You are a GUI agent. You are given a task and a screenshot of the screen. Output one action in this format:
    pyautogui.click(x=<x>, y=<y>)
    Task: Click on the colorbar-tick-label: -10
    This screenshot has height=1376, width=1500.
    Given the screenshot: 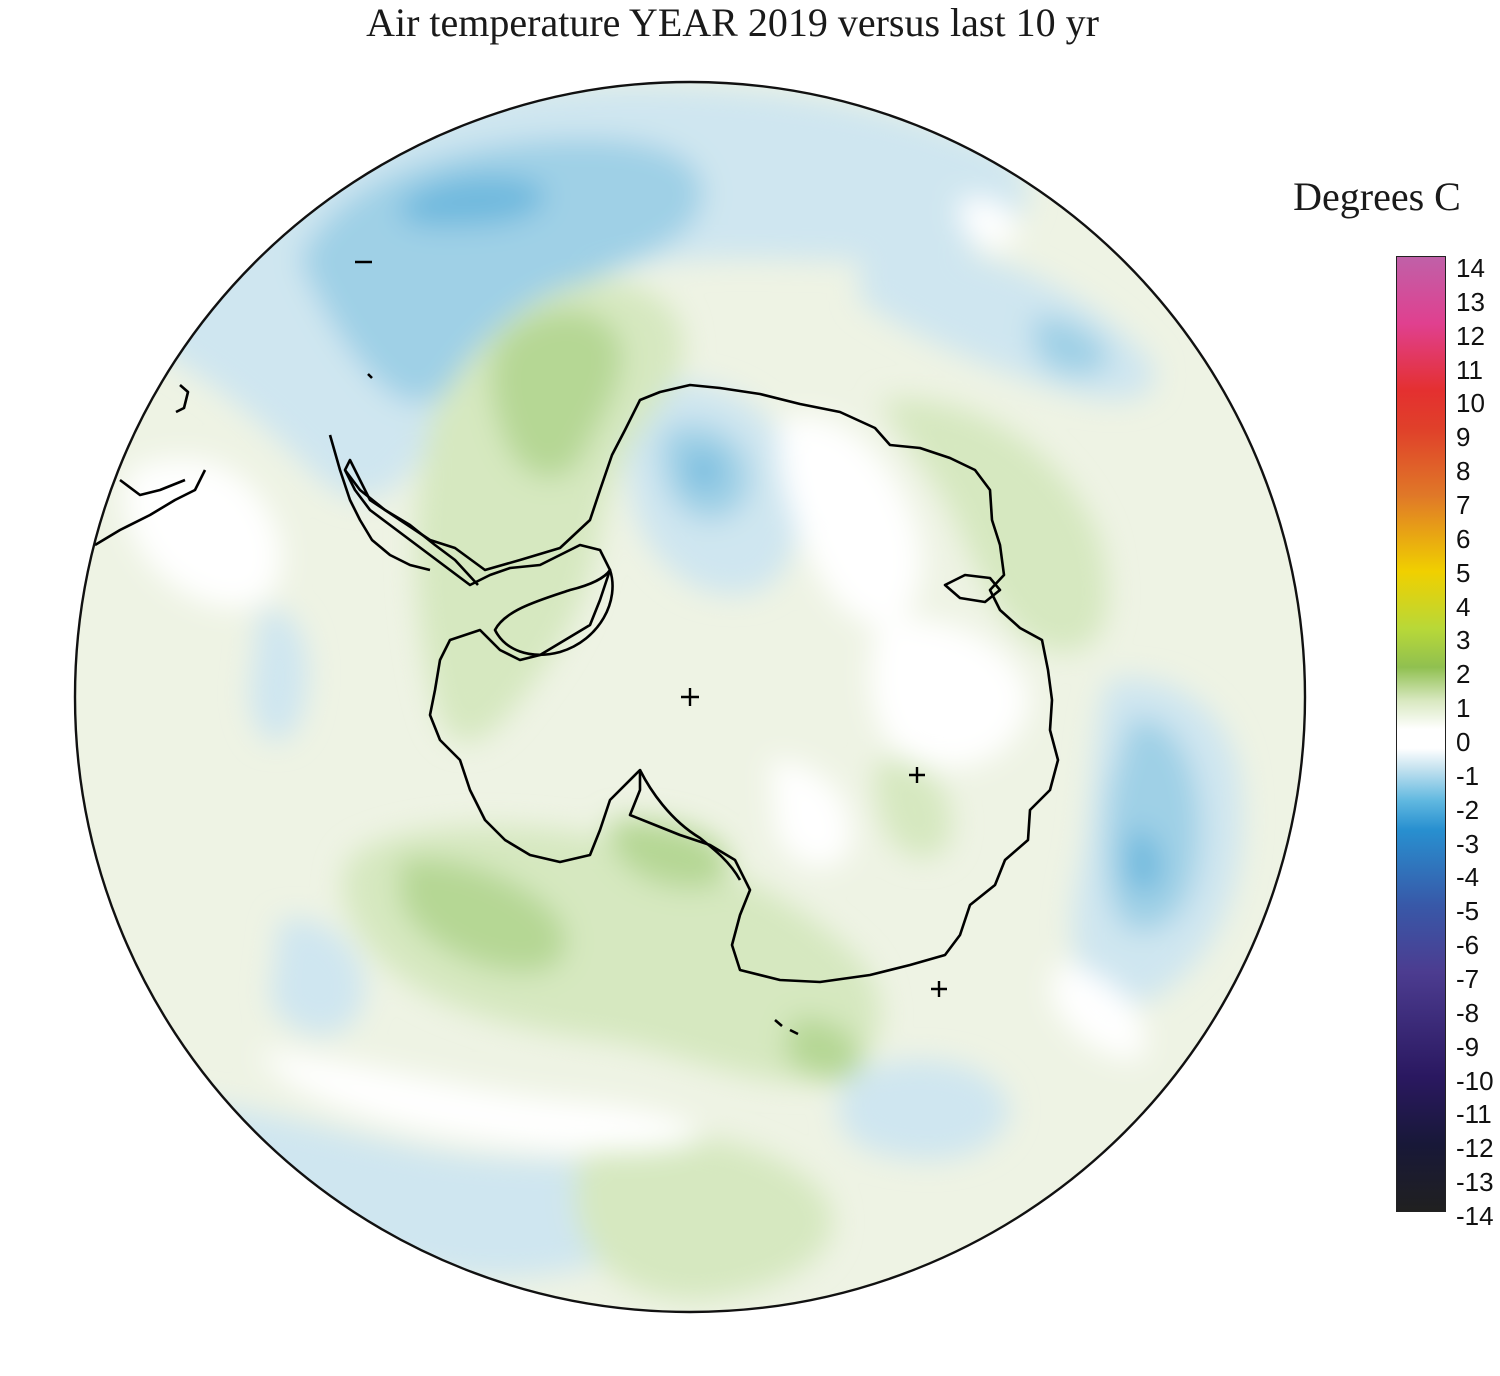 What is the action you would take?
    pyautogui.click(x=1475, y=1080)
    